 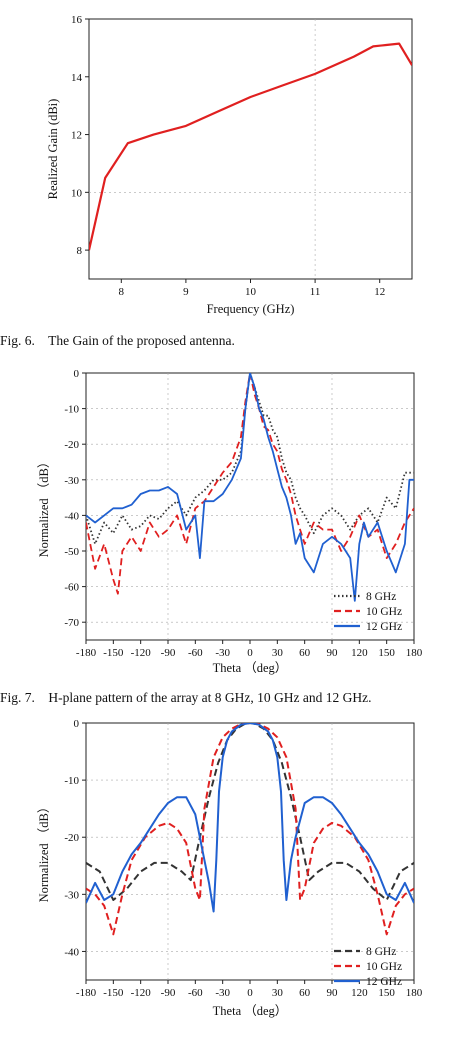 I want to click on y-tick-label: 14, so click(x=77, y=78).